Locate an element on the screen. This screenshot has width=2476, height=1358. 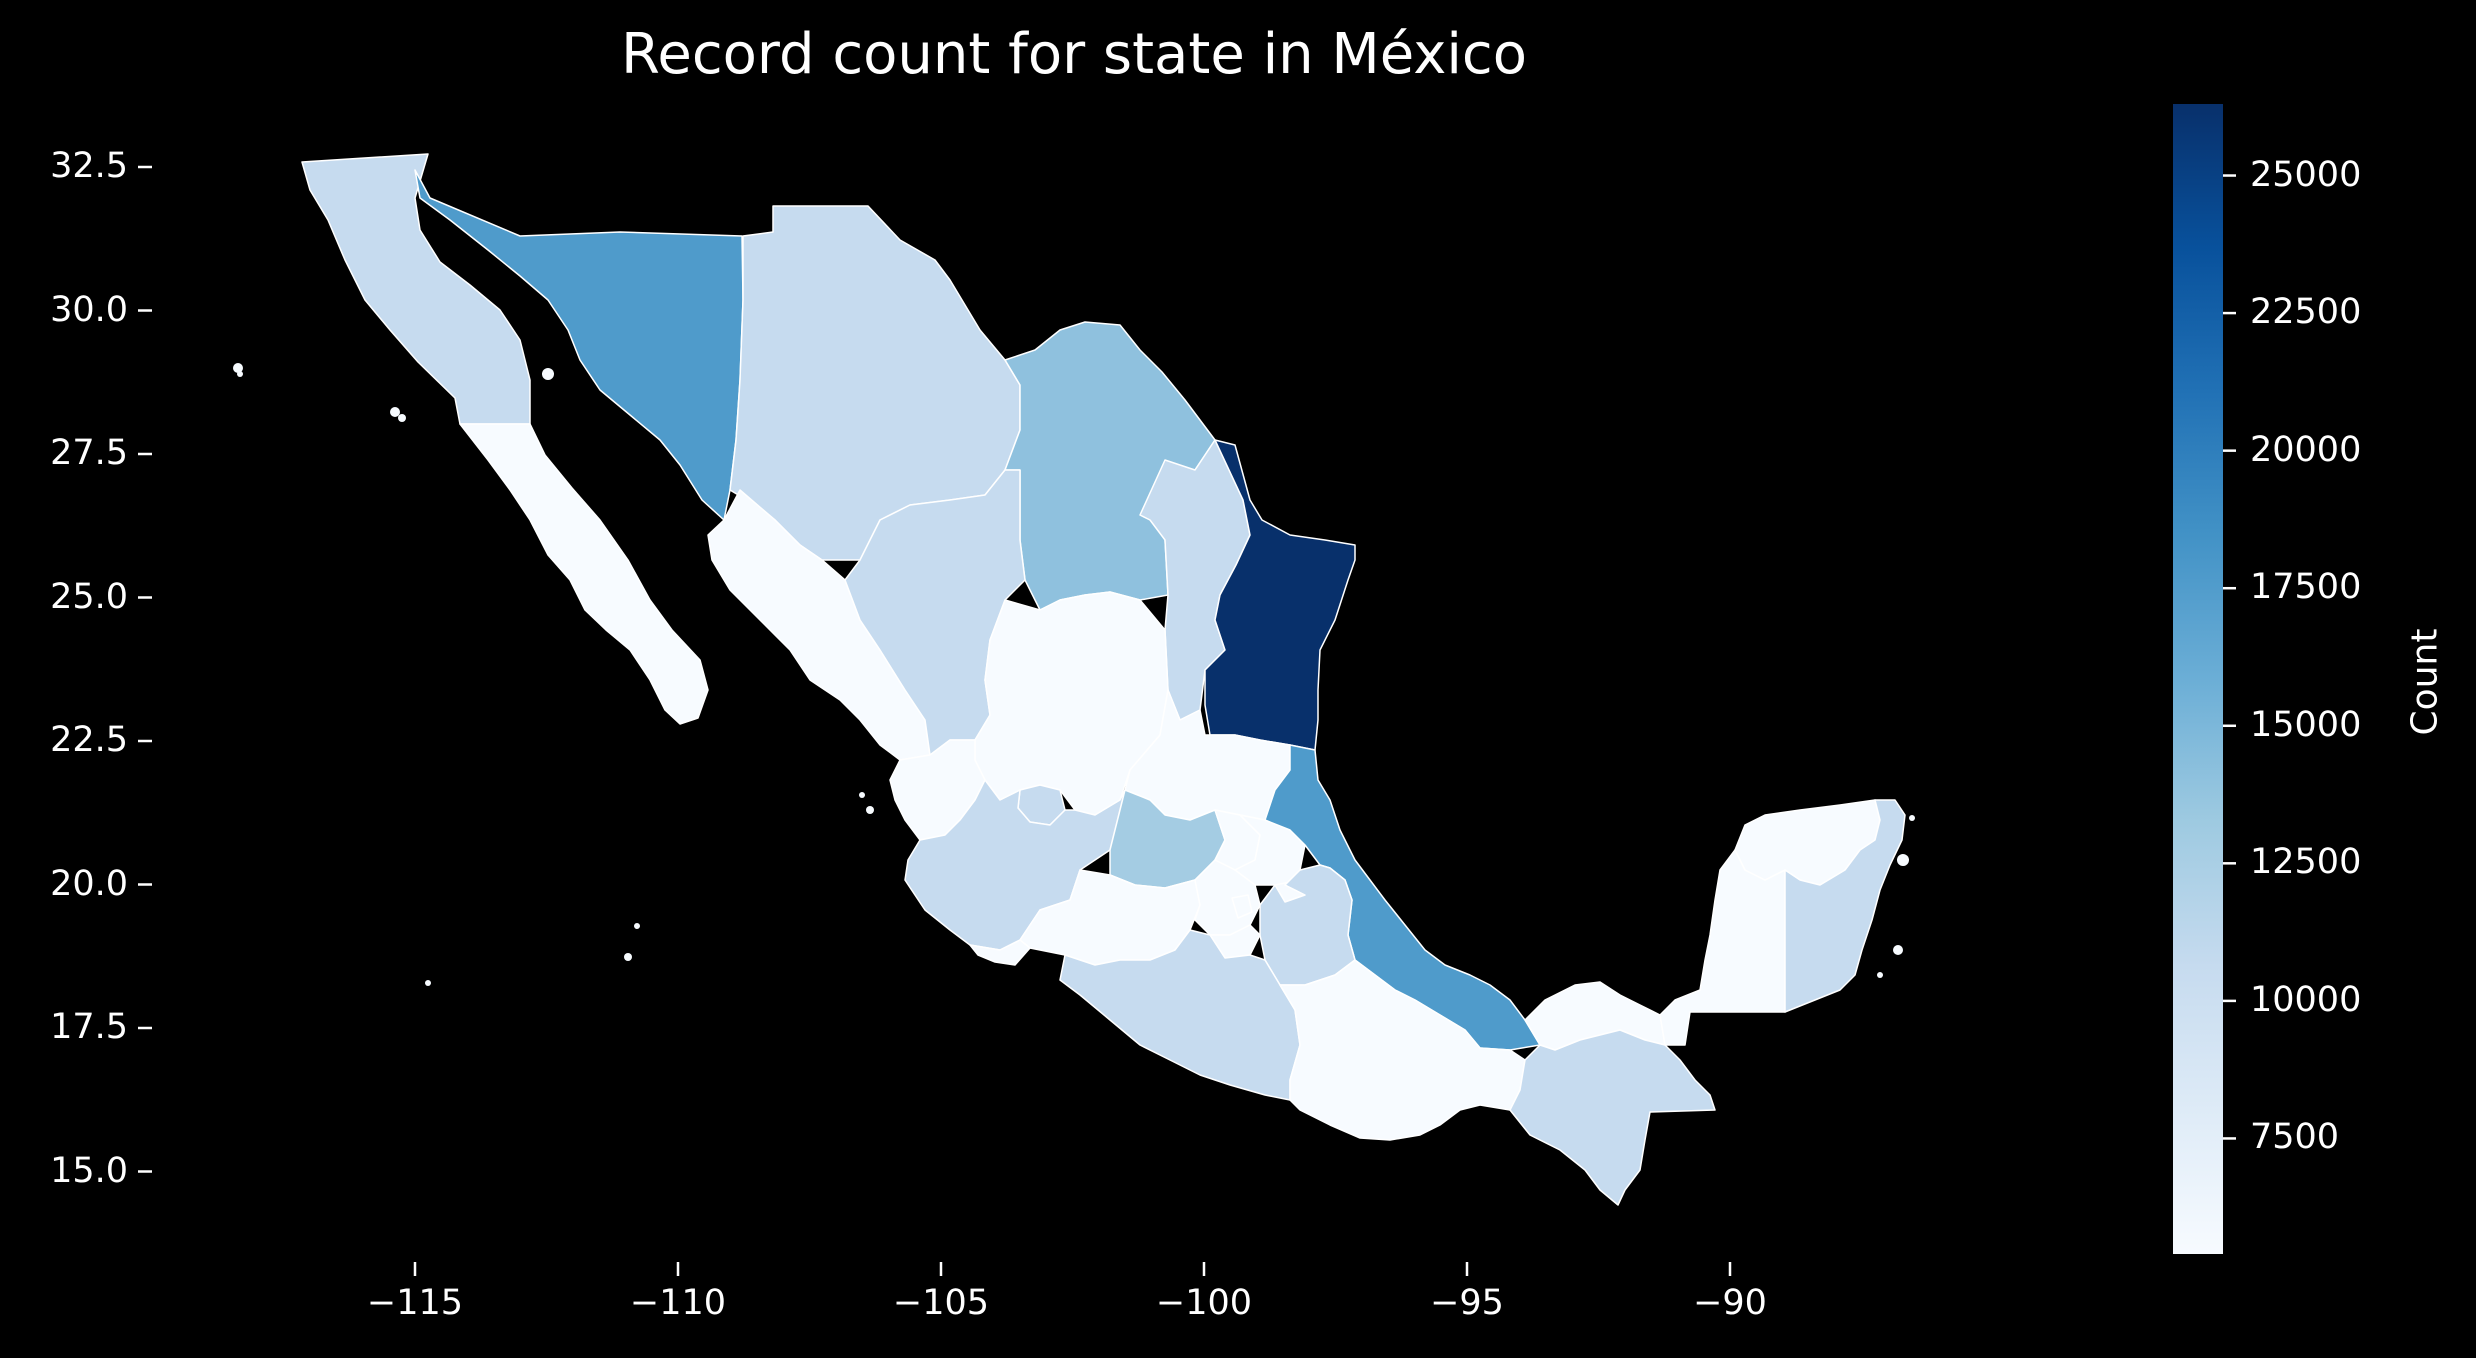
y-tick-label: 22.5 is located at coordinates (89, 740).